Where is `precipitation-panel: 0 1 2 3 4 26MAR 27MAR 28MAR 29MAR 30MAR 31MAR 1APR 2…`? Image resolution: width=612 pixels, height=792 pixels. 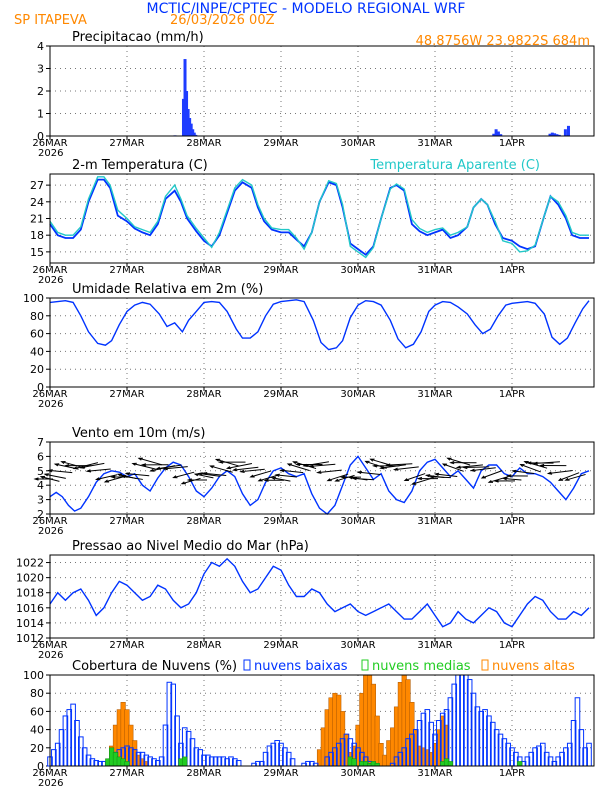 precipitation-panel: 0 1 2 3 4 26MAR 27MAR 28MAR 29MAR 30MAR 31MAR 1APR 2… is located at coordinates (313, 94).